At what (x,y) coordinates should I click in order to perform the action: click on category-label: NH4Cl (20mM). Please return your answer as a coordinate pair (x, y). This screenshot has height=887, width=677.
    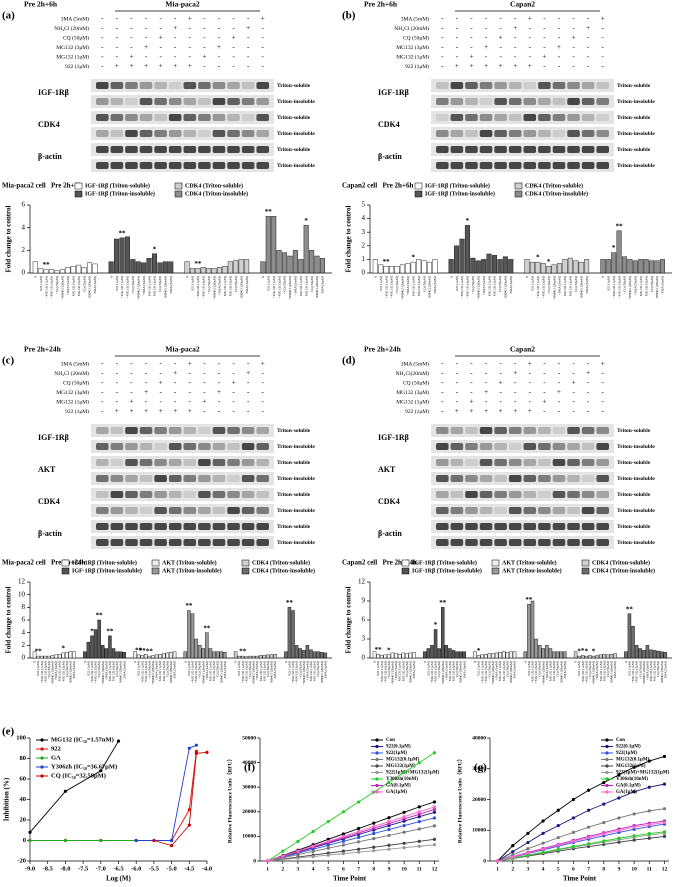
    Looking at the image, I should click on (581, 287).